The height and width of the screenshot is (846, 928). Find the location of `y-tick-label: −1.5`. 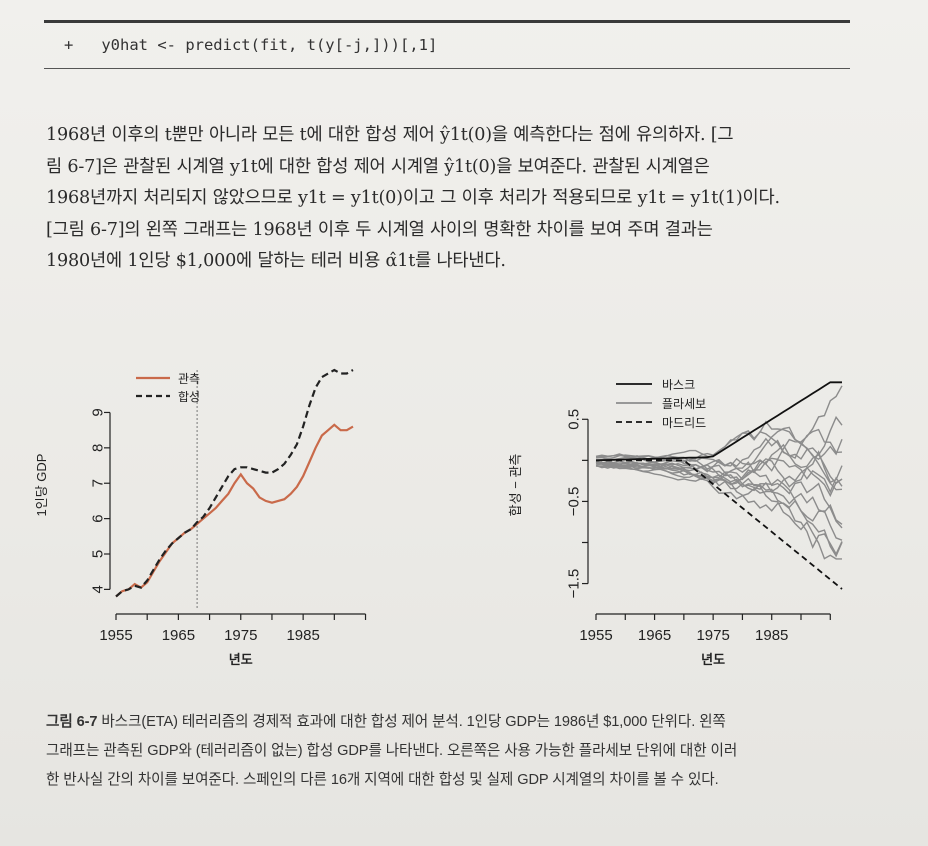

y-tick-label: −1.5 is located at coordinates (574, 584).